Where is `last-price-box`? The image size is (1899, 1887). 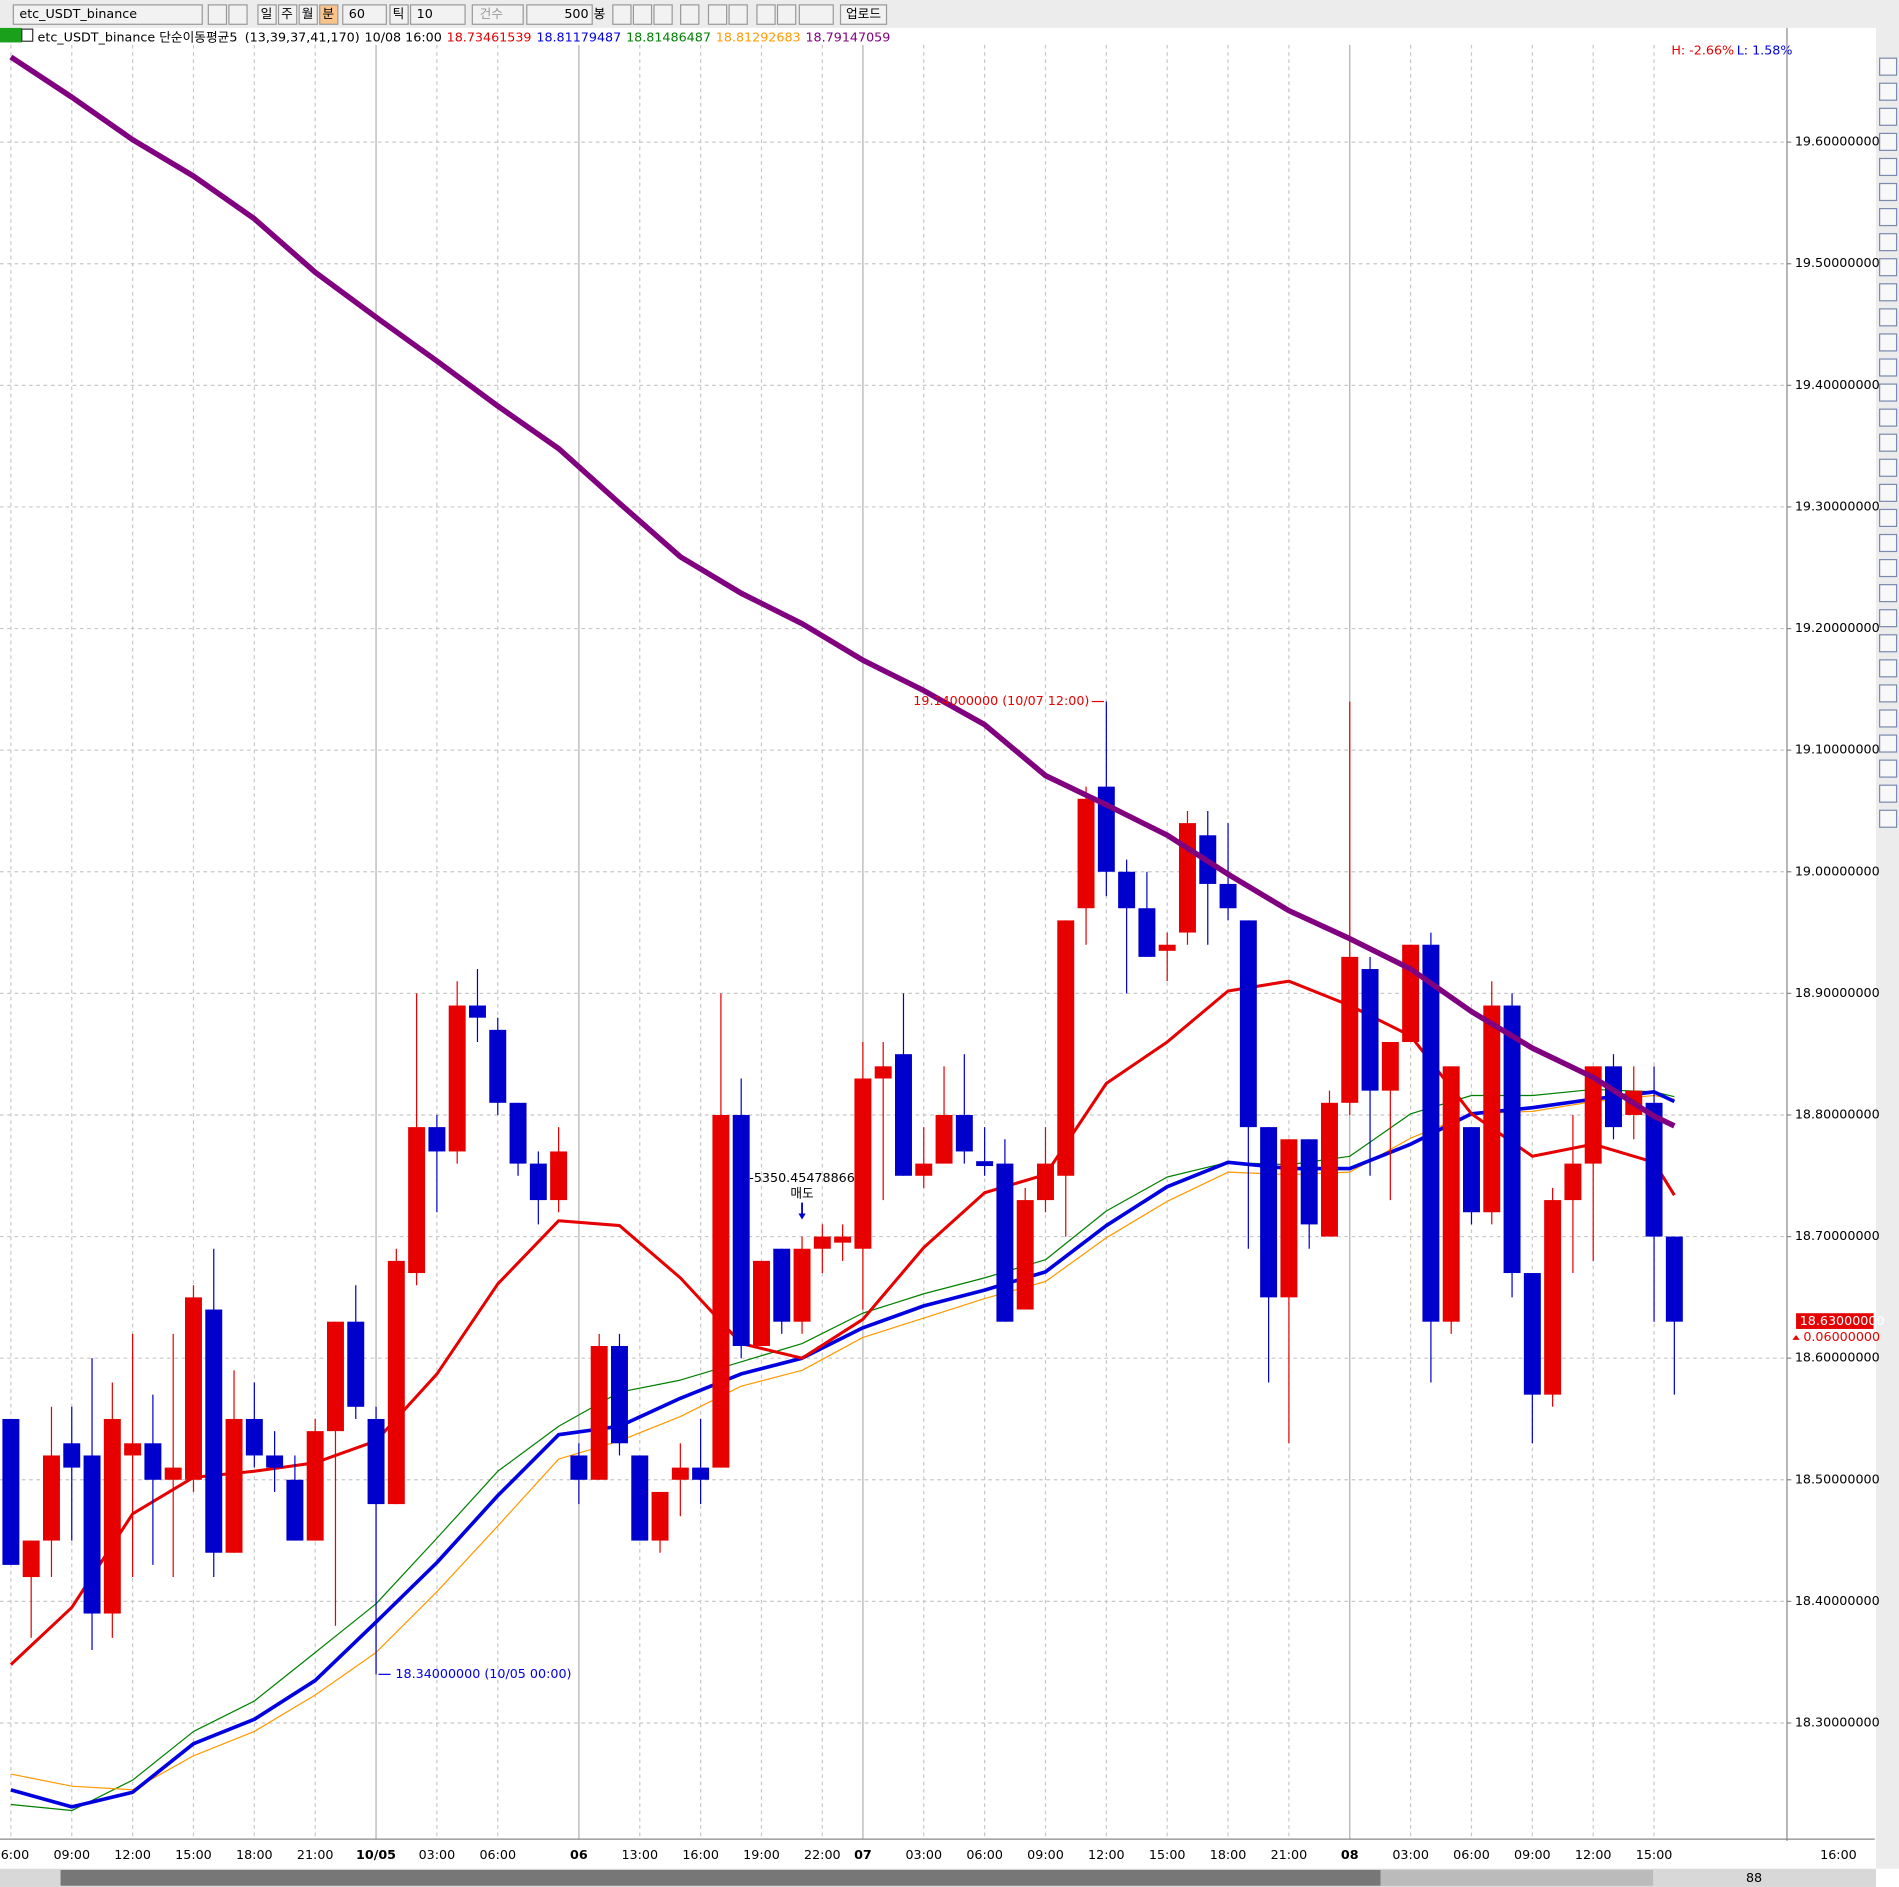 last-price-box is located at coordinates (1835, 1321).